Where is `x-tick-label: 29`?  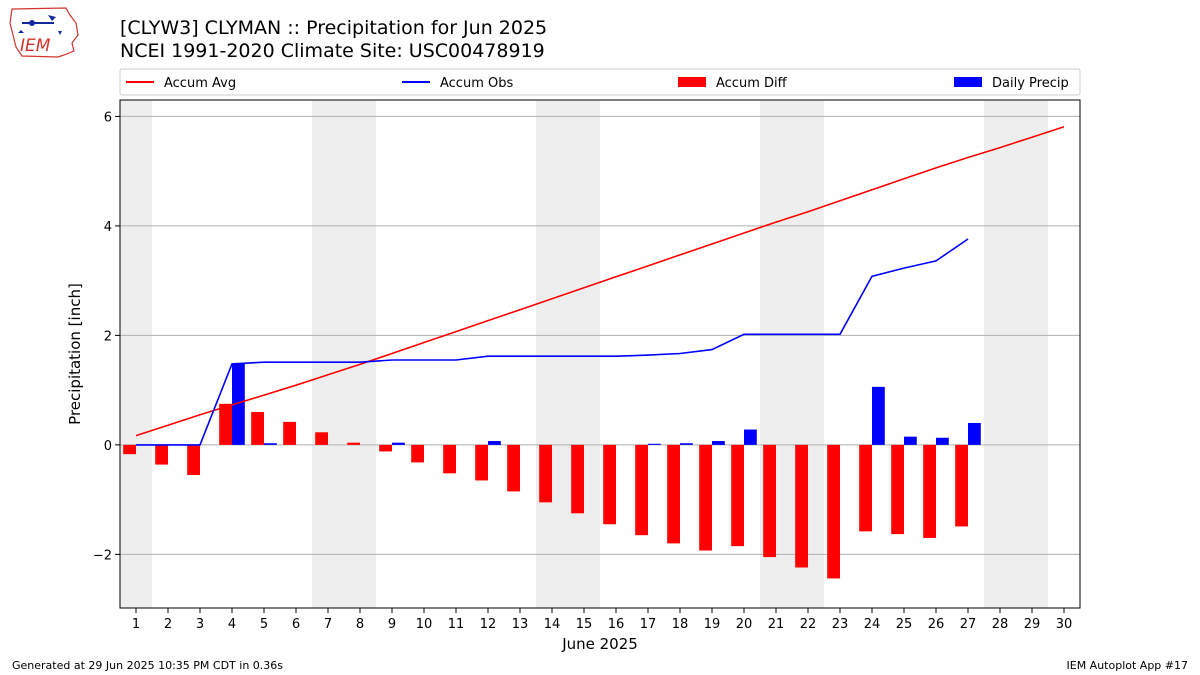
x-tick-label: 29 is located at coordinates (1032, 624).